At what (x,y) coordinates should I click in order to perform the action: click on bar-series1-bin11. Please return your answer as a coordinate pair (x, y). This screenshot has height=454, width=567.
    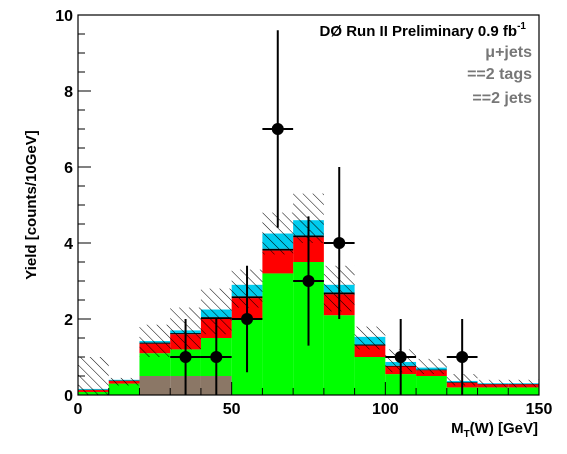
    Looking at the image, I should click on (431, 385).